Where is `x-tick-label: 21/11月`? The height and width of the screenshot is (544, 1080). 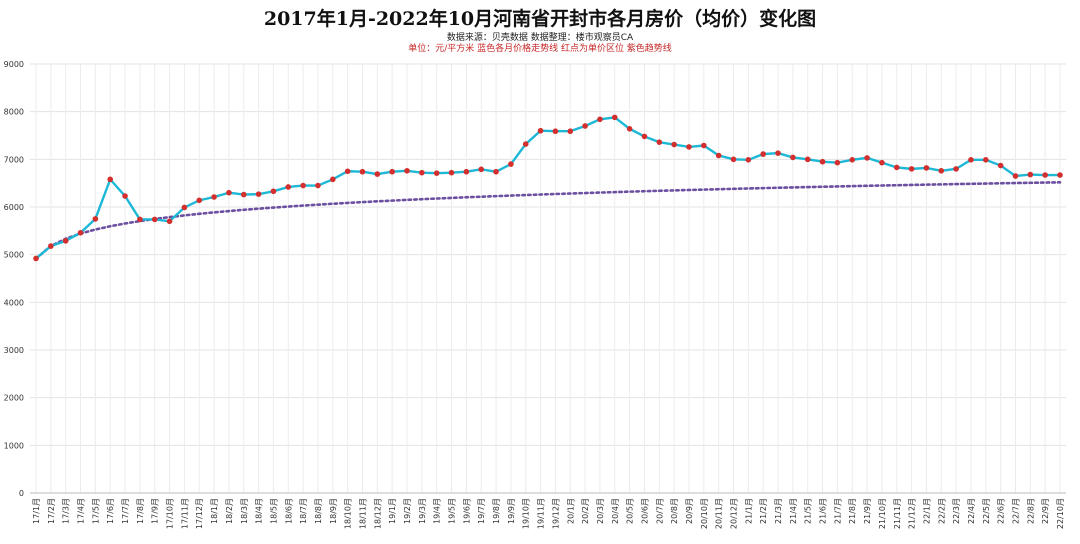
x-tick-label: 21/11月 is located at coordinates (897, 513).